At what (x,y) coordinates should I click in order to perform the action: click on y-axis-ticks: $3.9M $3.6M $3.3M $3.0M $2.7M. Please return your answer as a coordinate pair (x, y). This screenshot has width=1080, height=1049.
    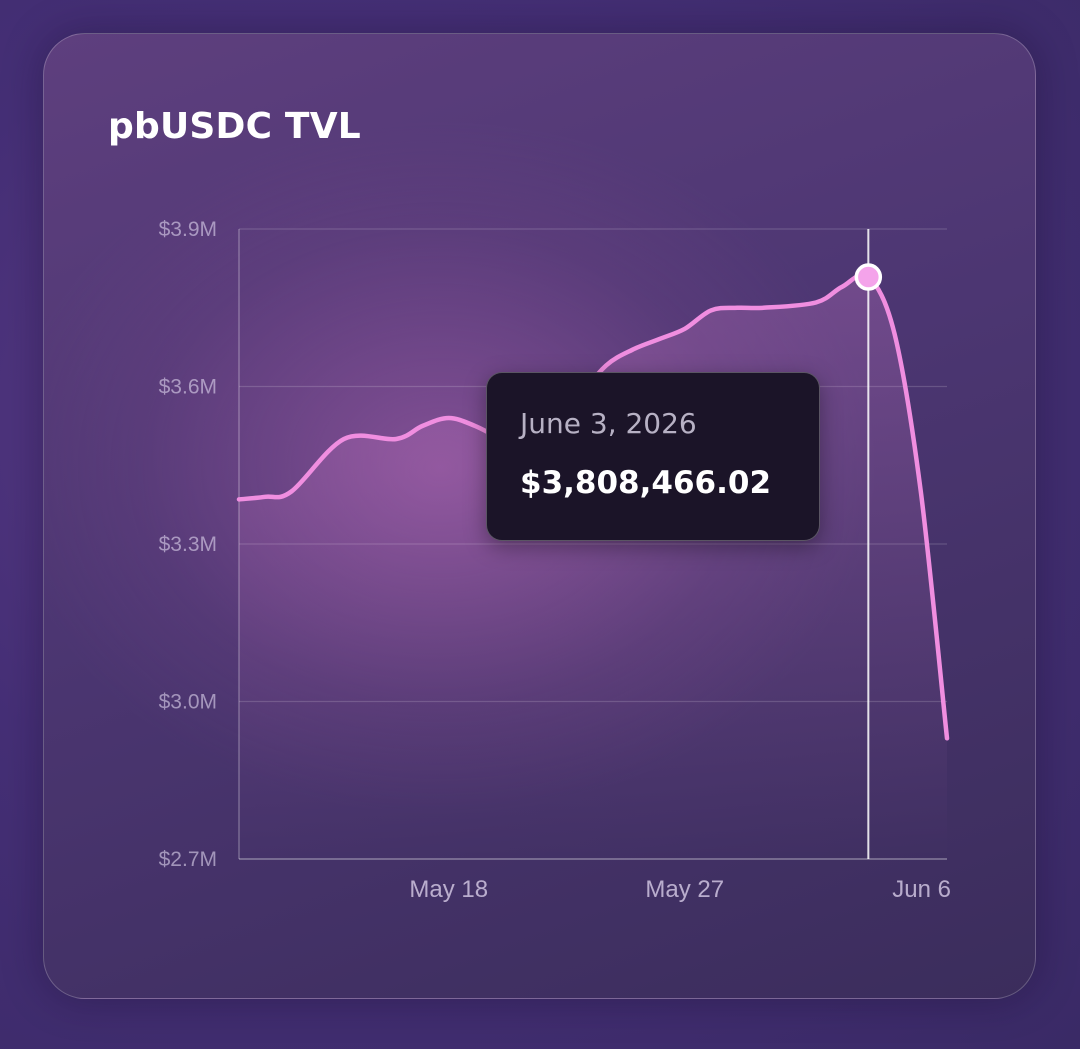
    Looking at the image, I should click on (188, 544).